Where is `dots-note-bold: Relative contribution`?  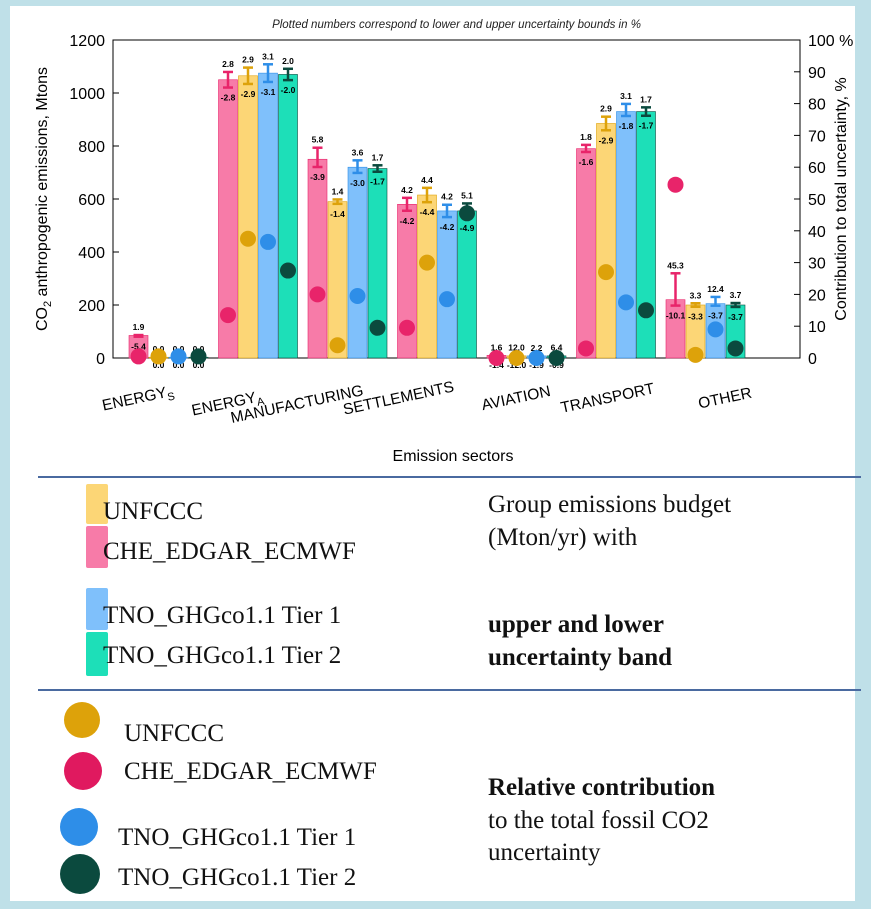 dots-note-bold: Relative contribution is located at coordinates (602, 787).